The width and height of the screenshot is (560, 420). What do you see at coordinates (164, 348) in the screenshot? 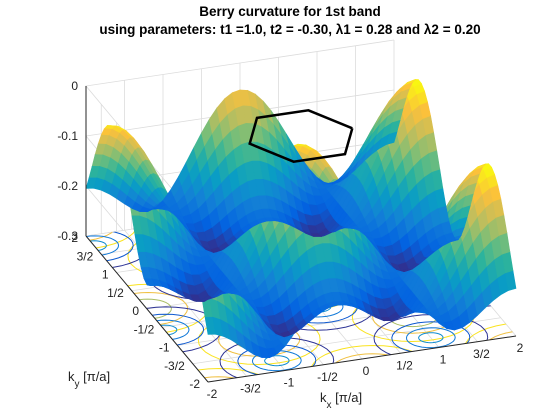
I see `y-tick-label: -1` at bounding box center [164, 348].